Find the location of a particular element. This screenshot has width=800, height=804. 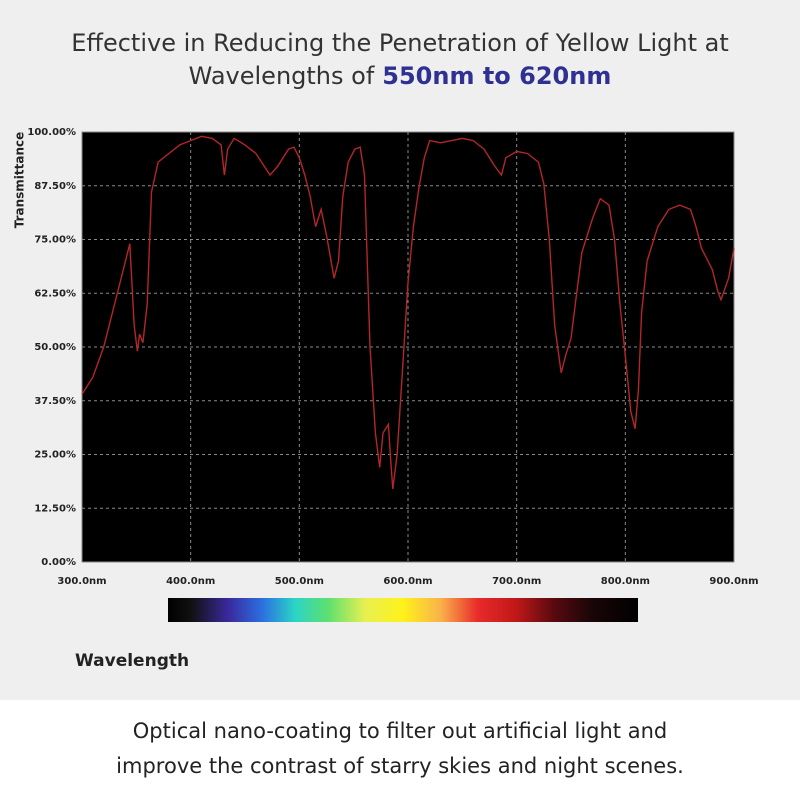

x-tick-label: 800.0nm is located at coordinates (625, 581).